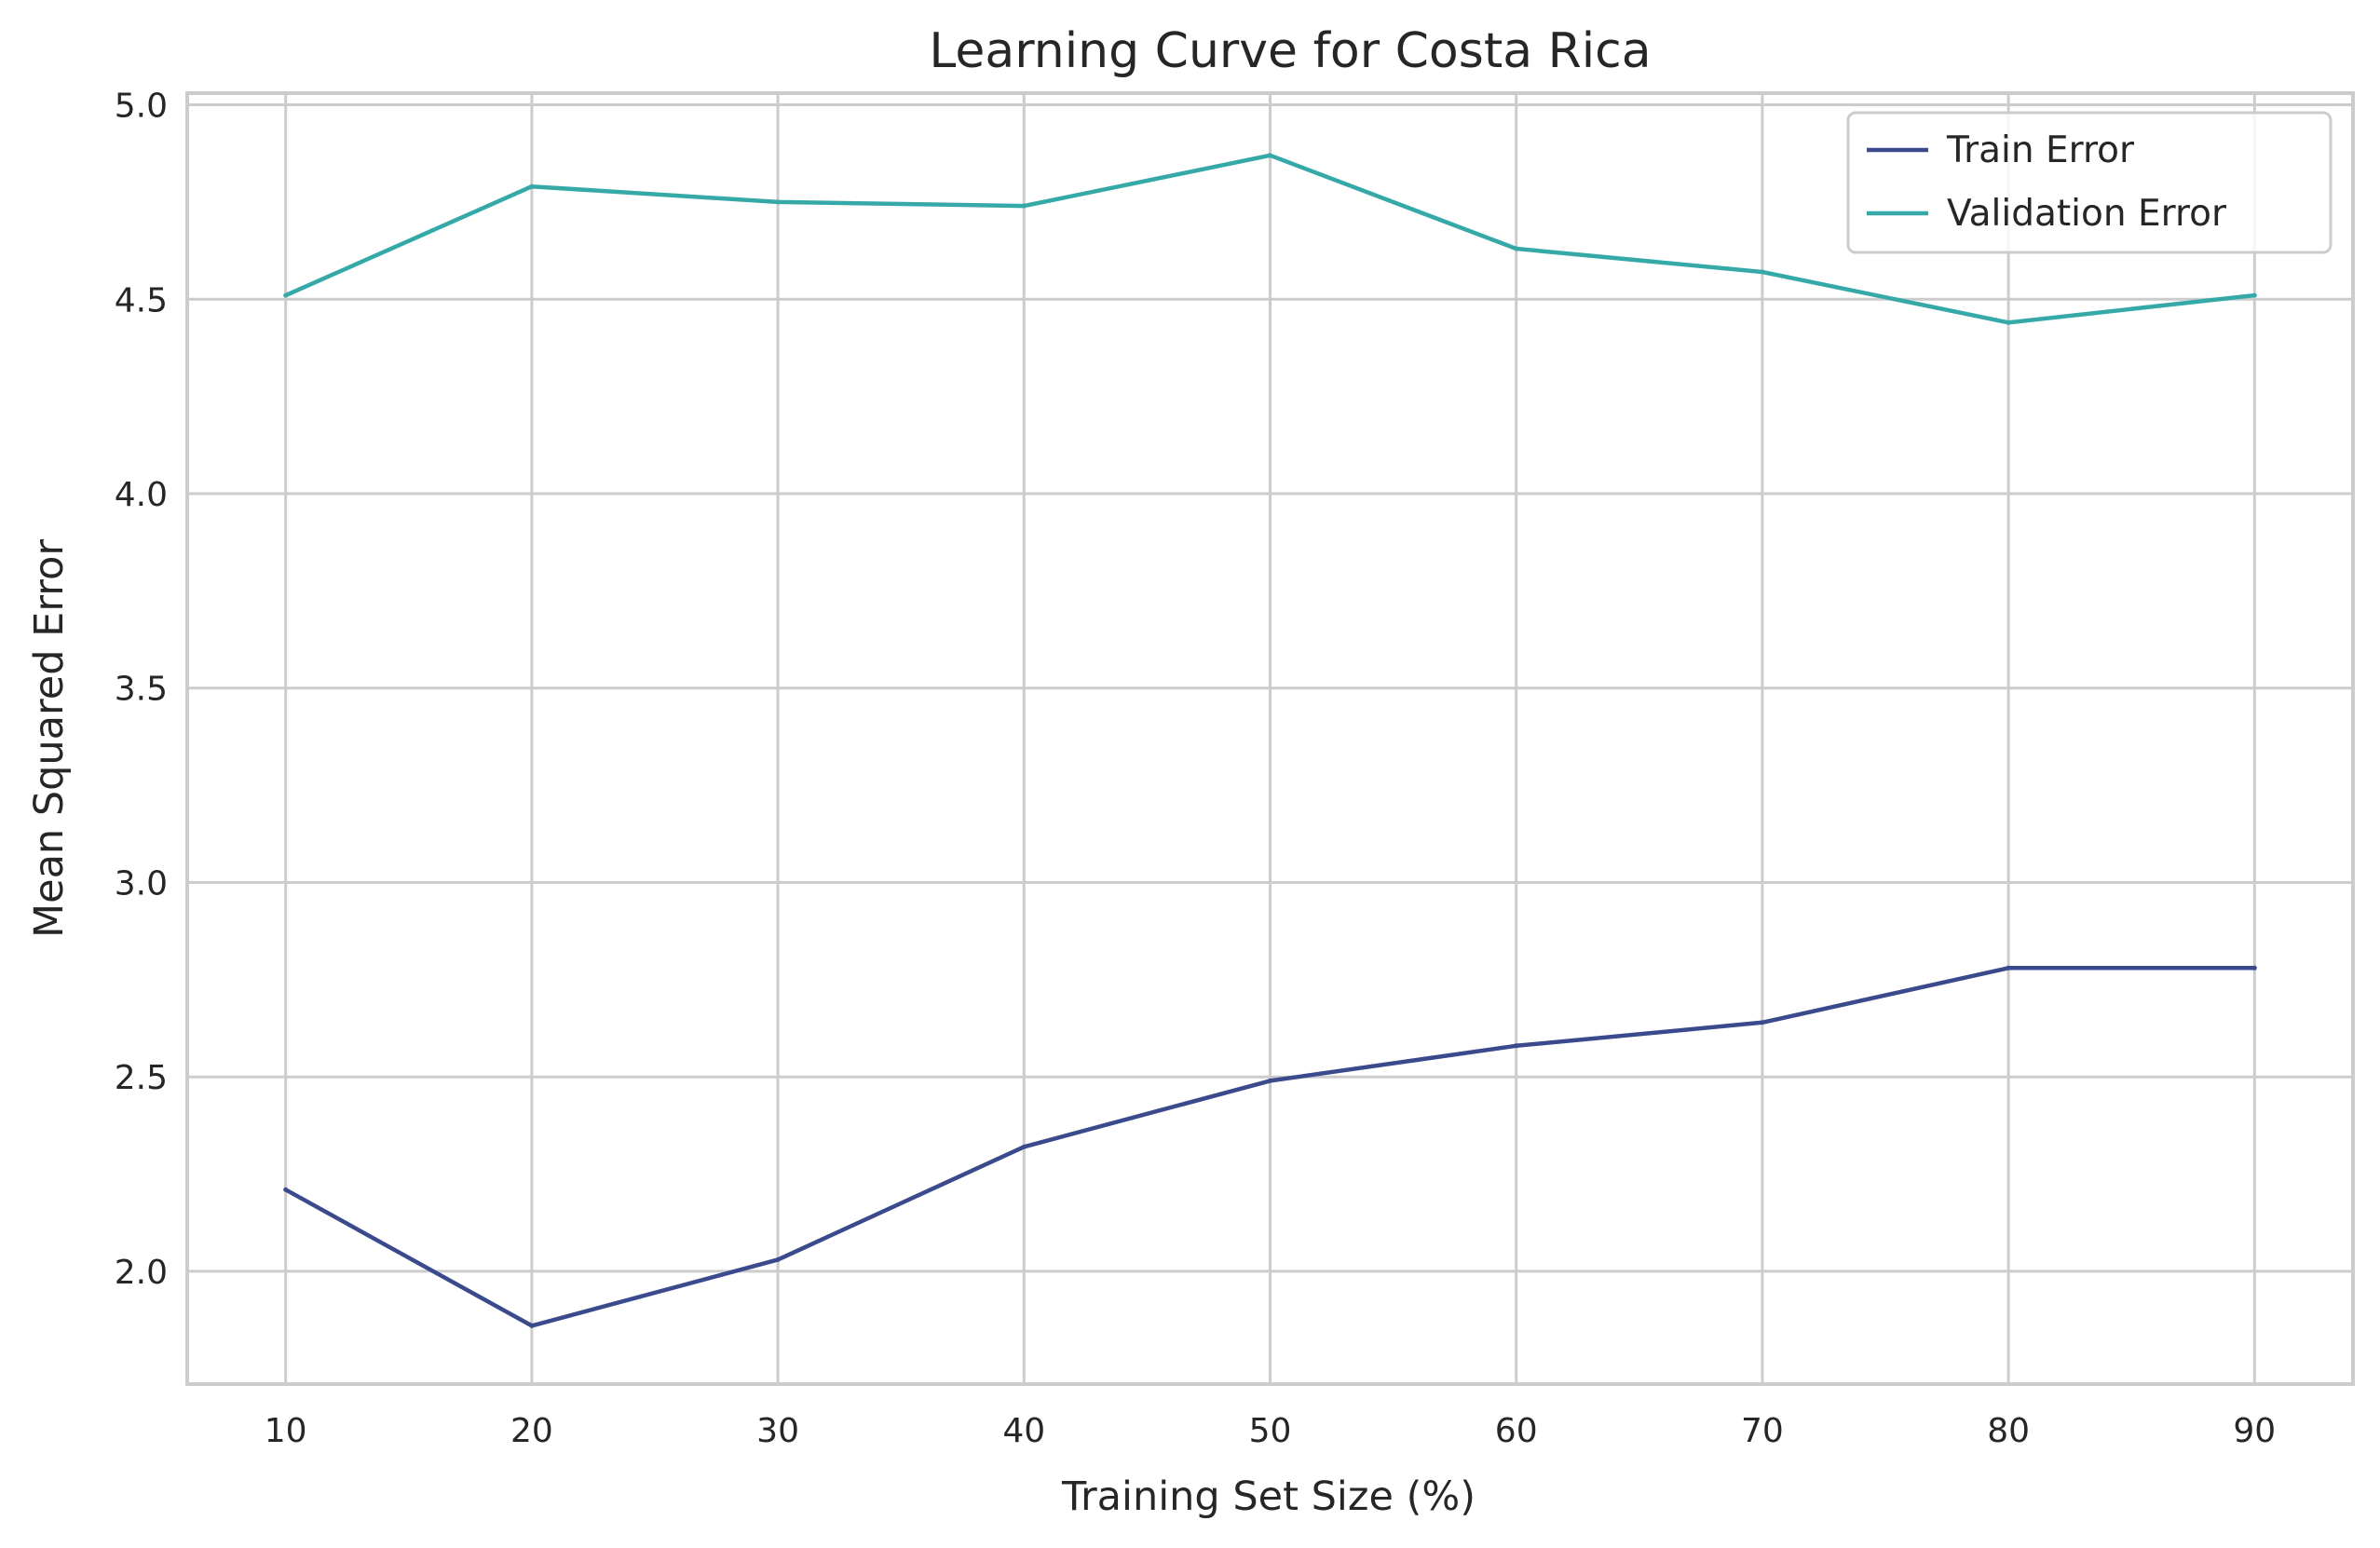  What do you see at coordinates (1290, 51) in the screenshot?
I see `chart-title: Learning Curve for Costa Rica` at bounding box center [1290, 51].